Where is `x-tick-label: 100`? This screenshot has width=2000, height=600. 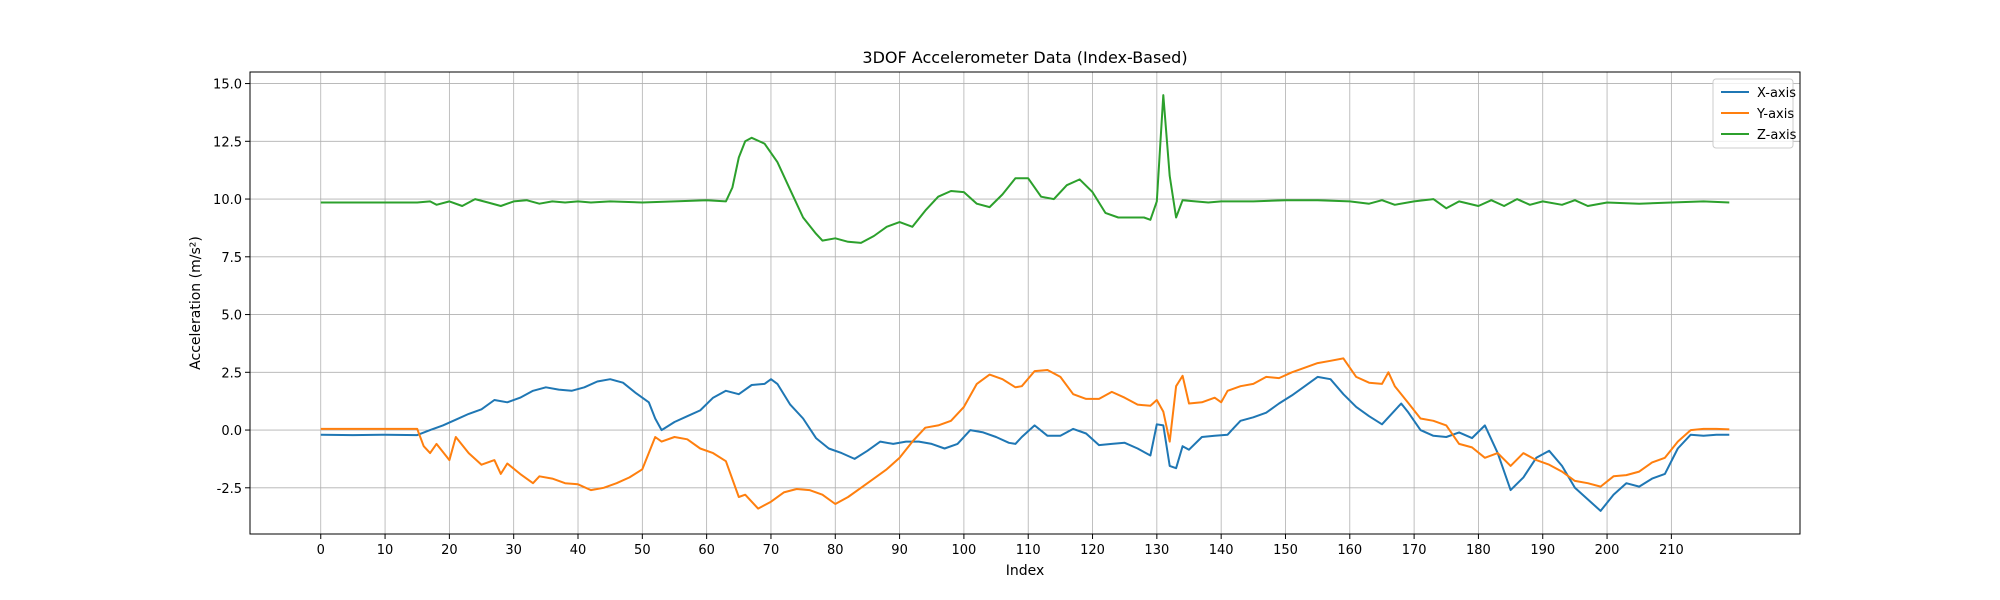
x-tick-label: 100 is located at coordinates (963, 550).